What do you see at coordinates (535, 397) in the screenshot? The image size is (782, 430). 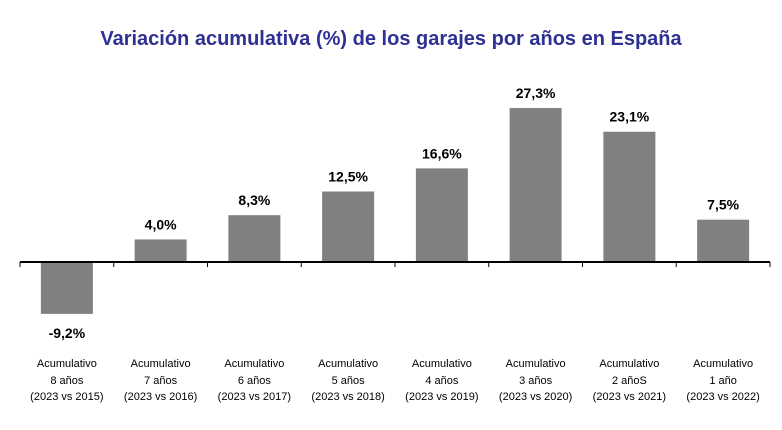 I see `category-label-line: (2023 vs 2020)` at bounding box center [535, 397].